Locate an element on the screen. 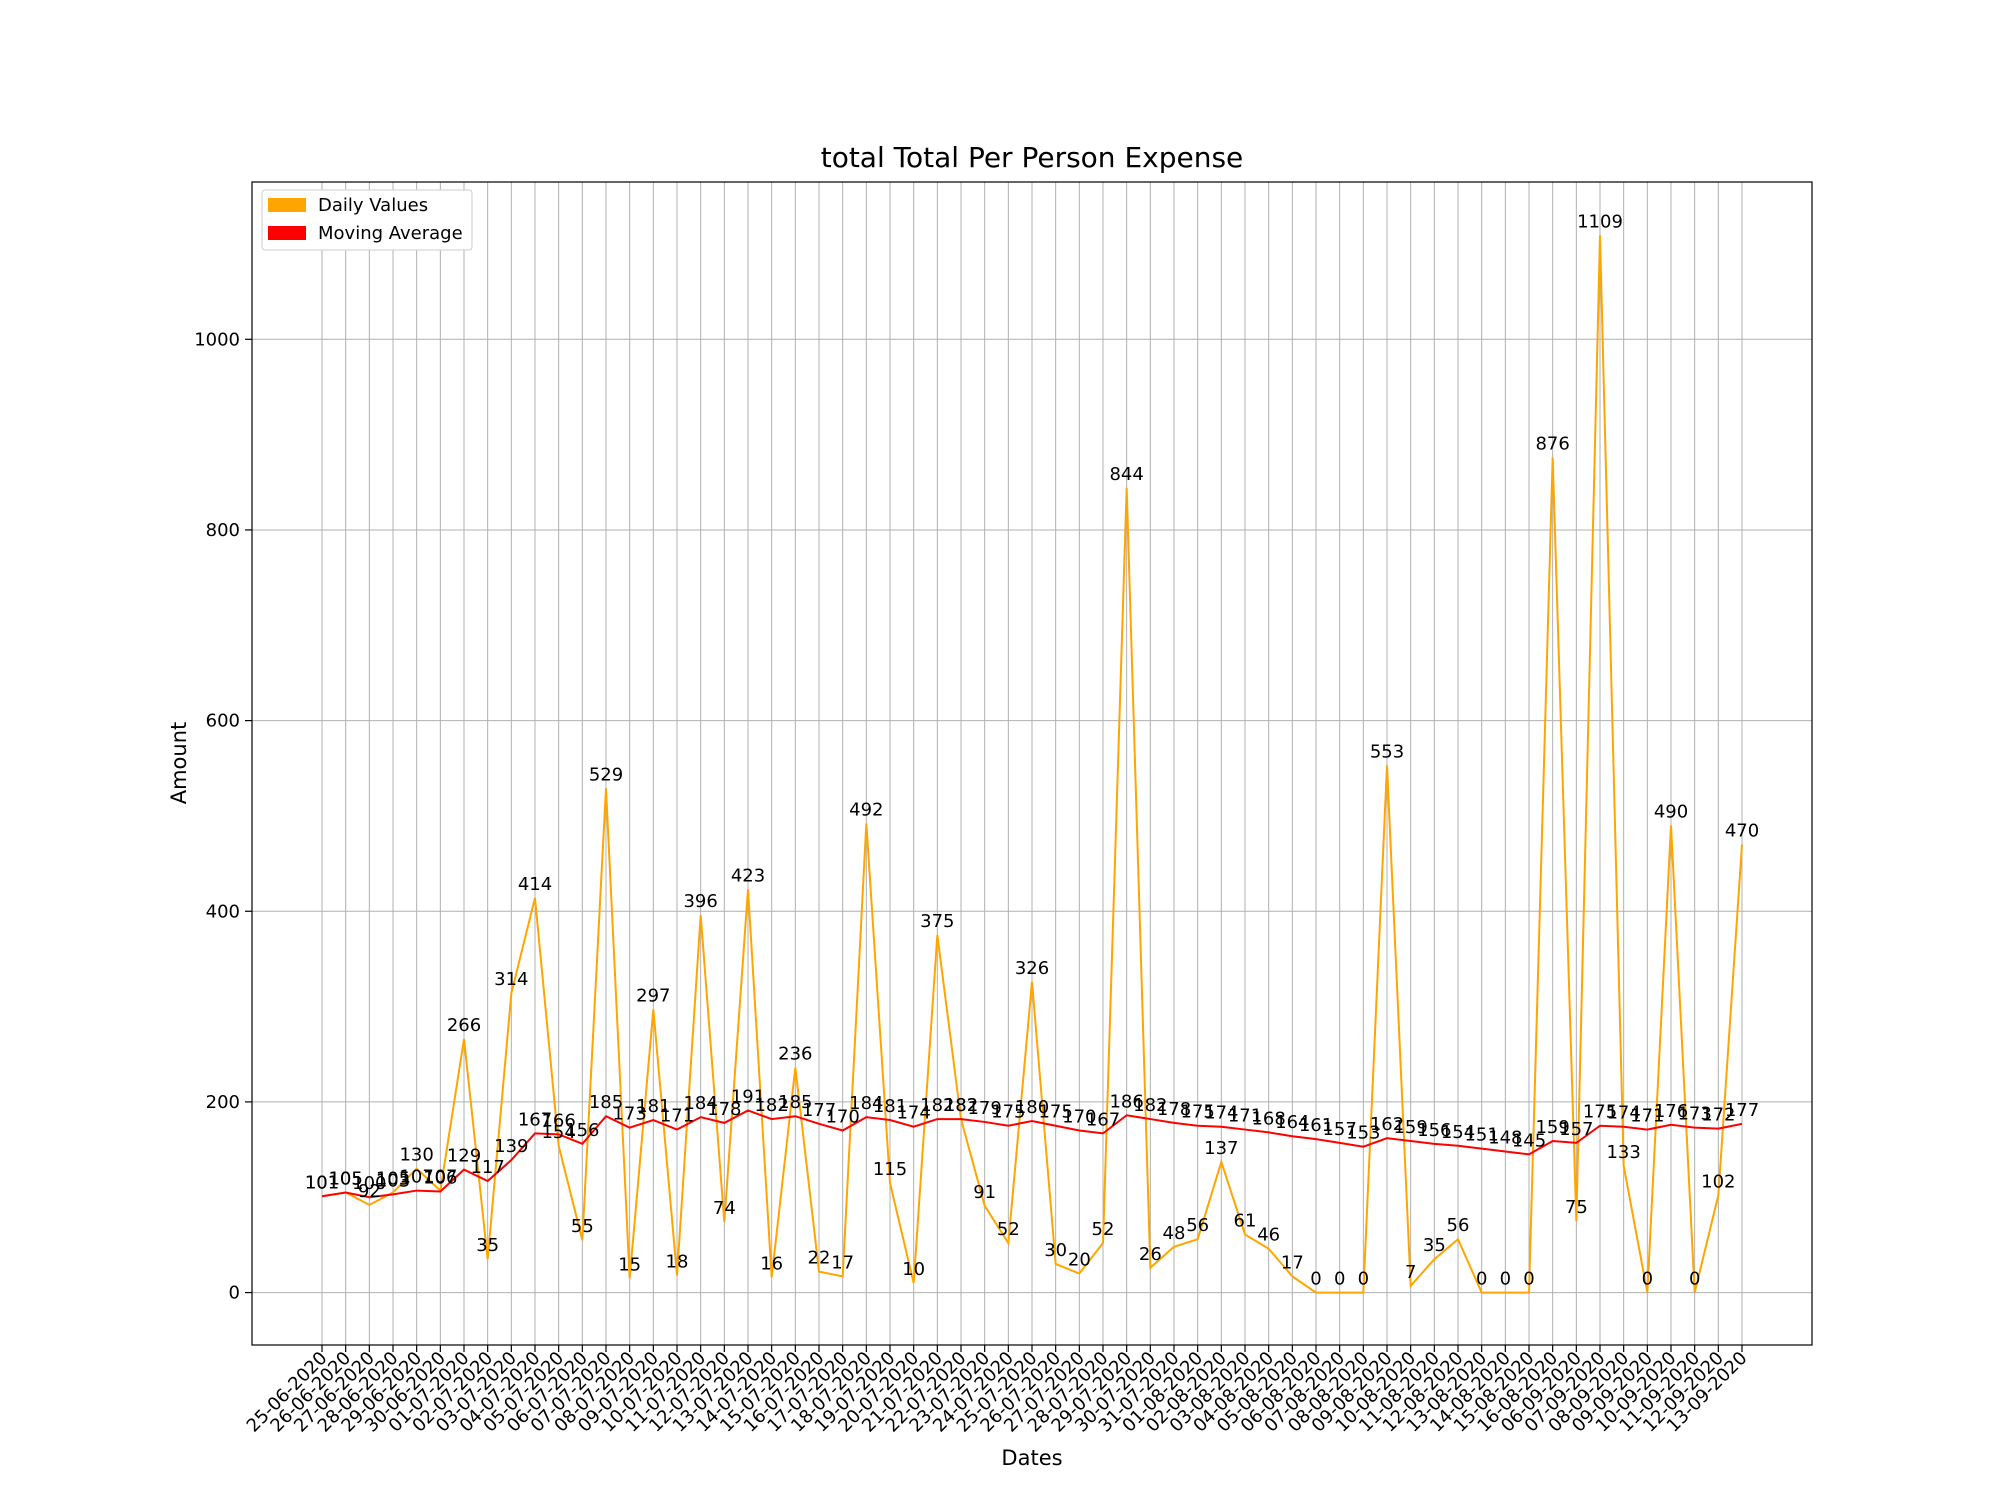 The height and width of the screenshot is (1500, 2000). chart-title: total Total Per Person Expense is located at coordinates (1032, 157).